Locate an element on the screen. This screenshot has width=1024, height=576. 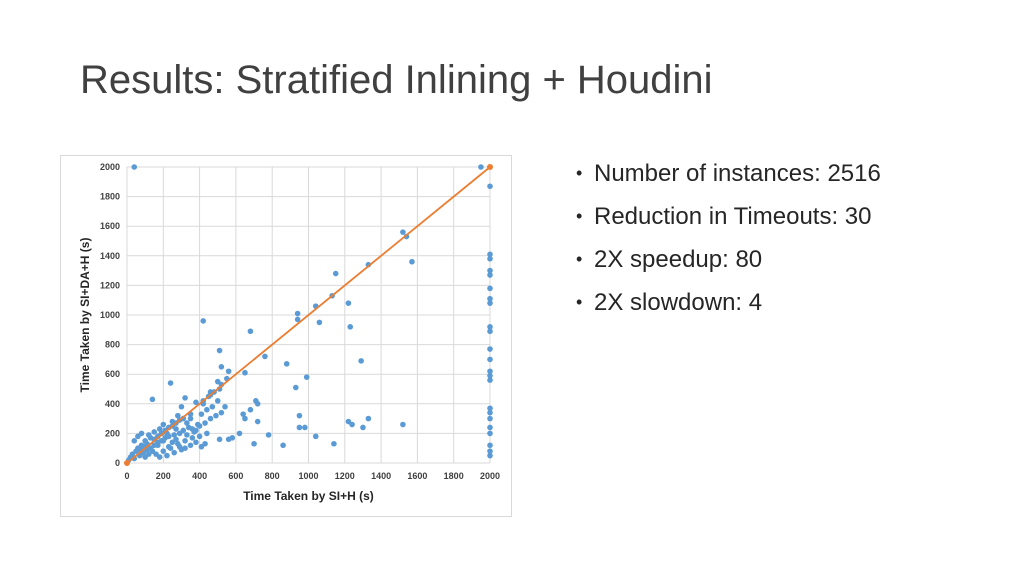
y-tick-label: 1600 is located at coordinates (110, 226).